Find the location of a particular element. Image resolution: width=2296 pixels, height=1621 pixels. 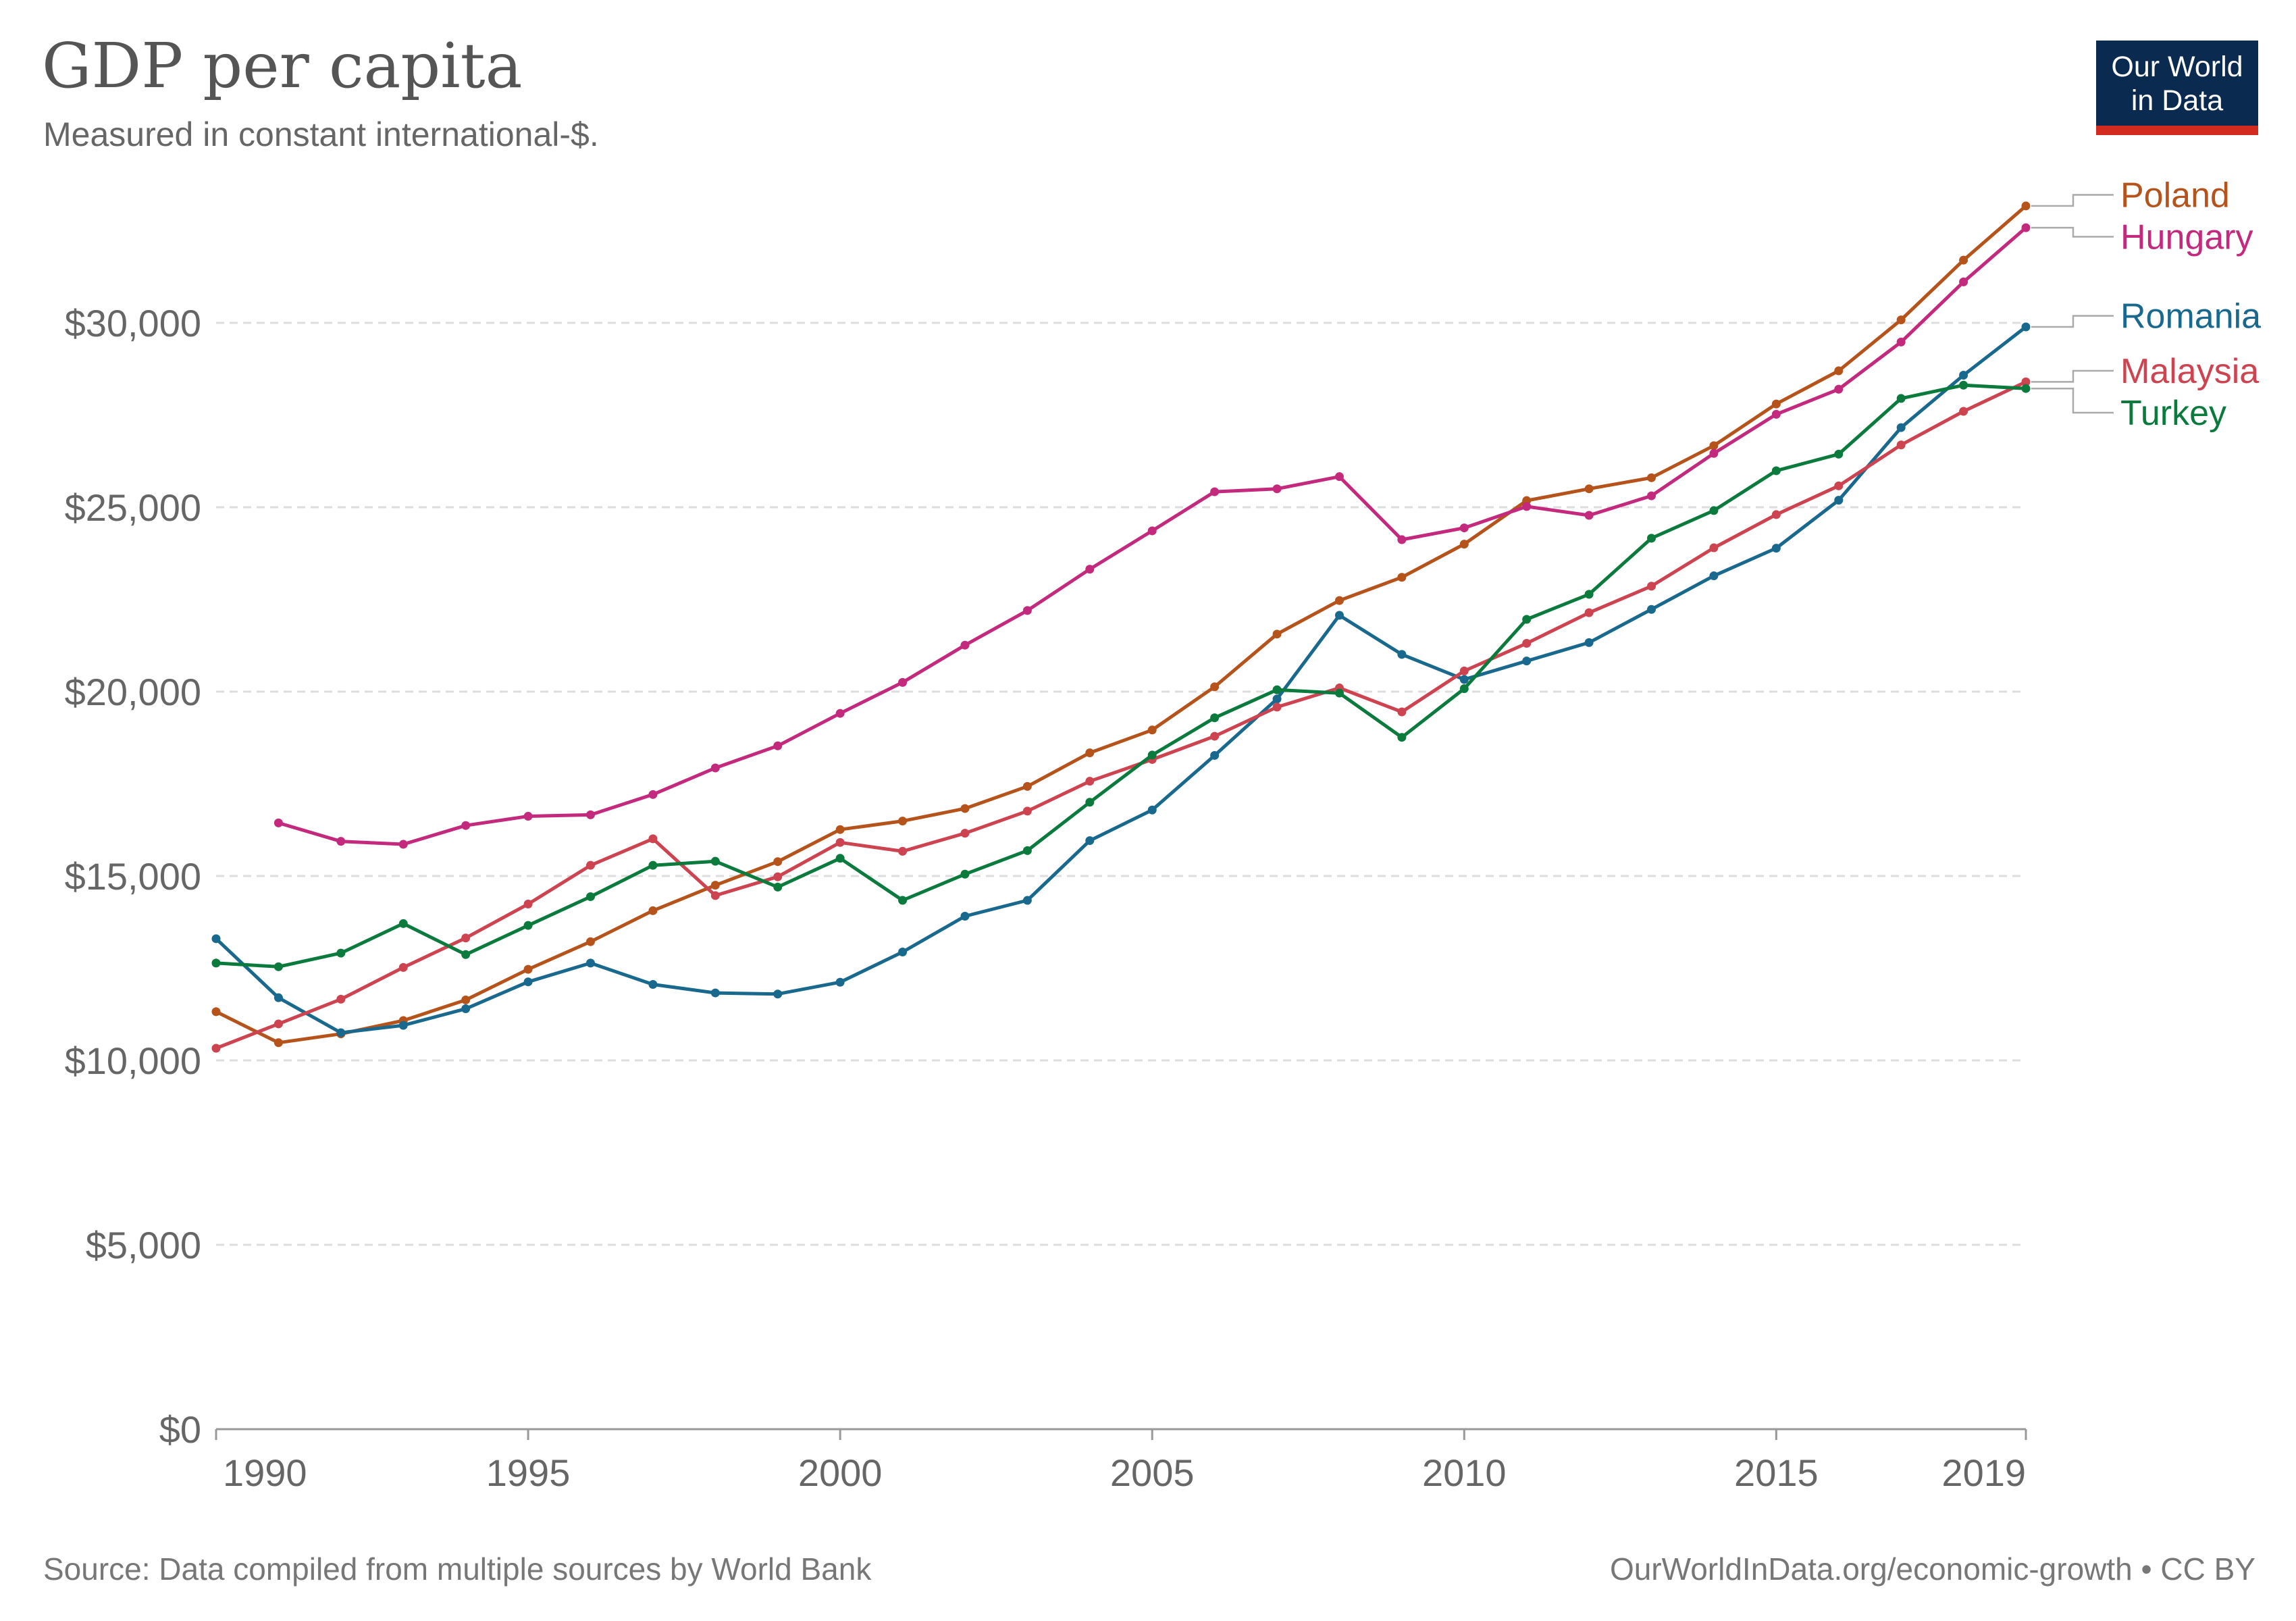

legend-label-poland: Poland is located at coordinates (2175, 195).